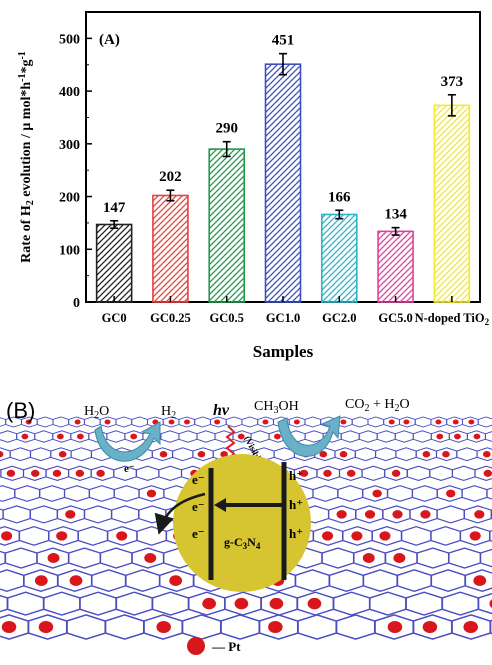 Image resolution: width=492 pixels, height=665 pixels. Describe the element at coordinates (114, 208) in the screenshot. I see `value-label: 147` at that location.